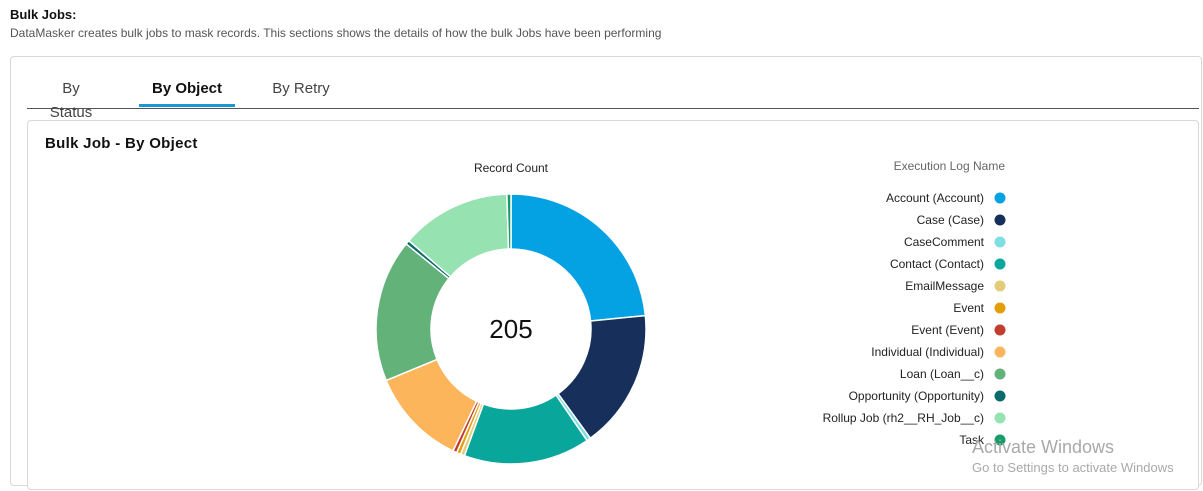 Image resolution: width=1203 pixels, height=491 pixels. Describe the element at coordinates (121, 143) in the screenshot. I see `card-title: Bulk Job - By Object` at that location.